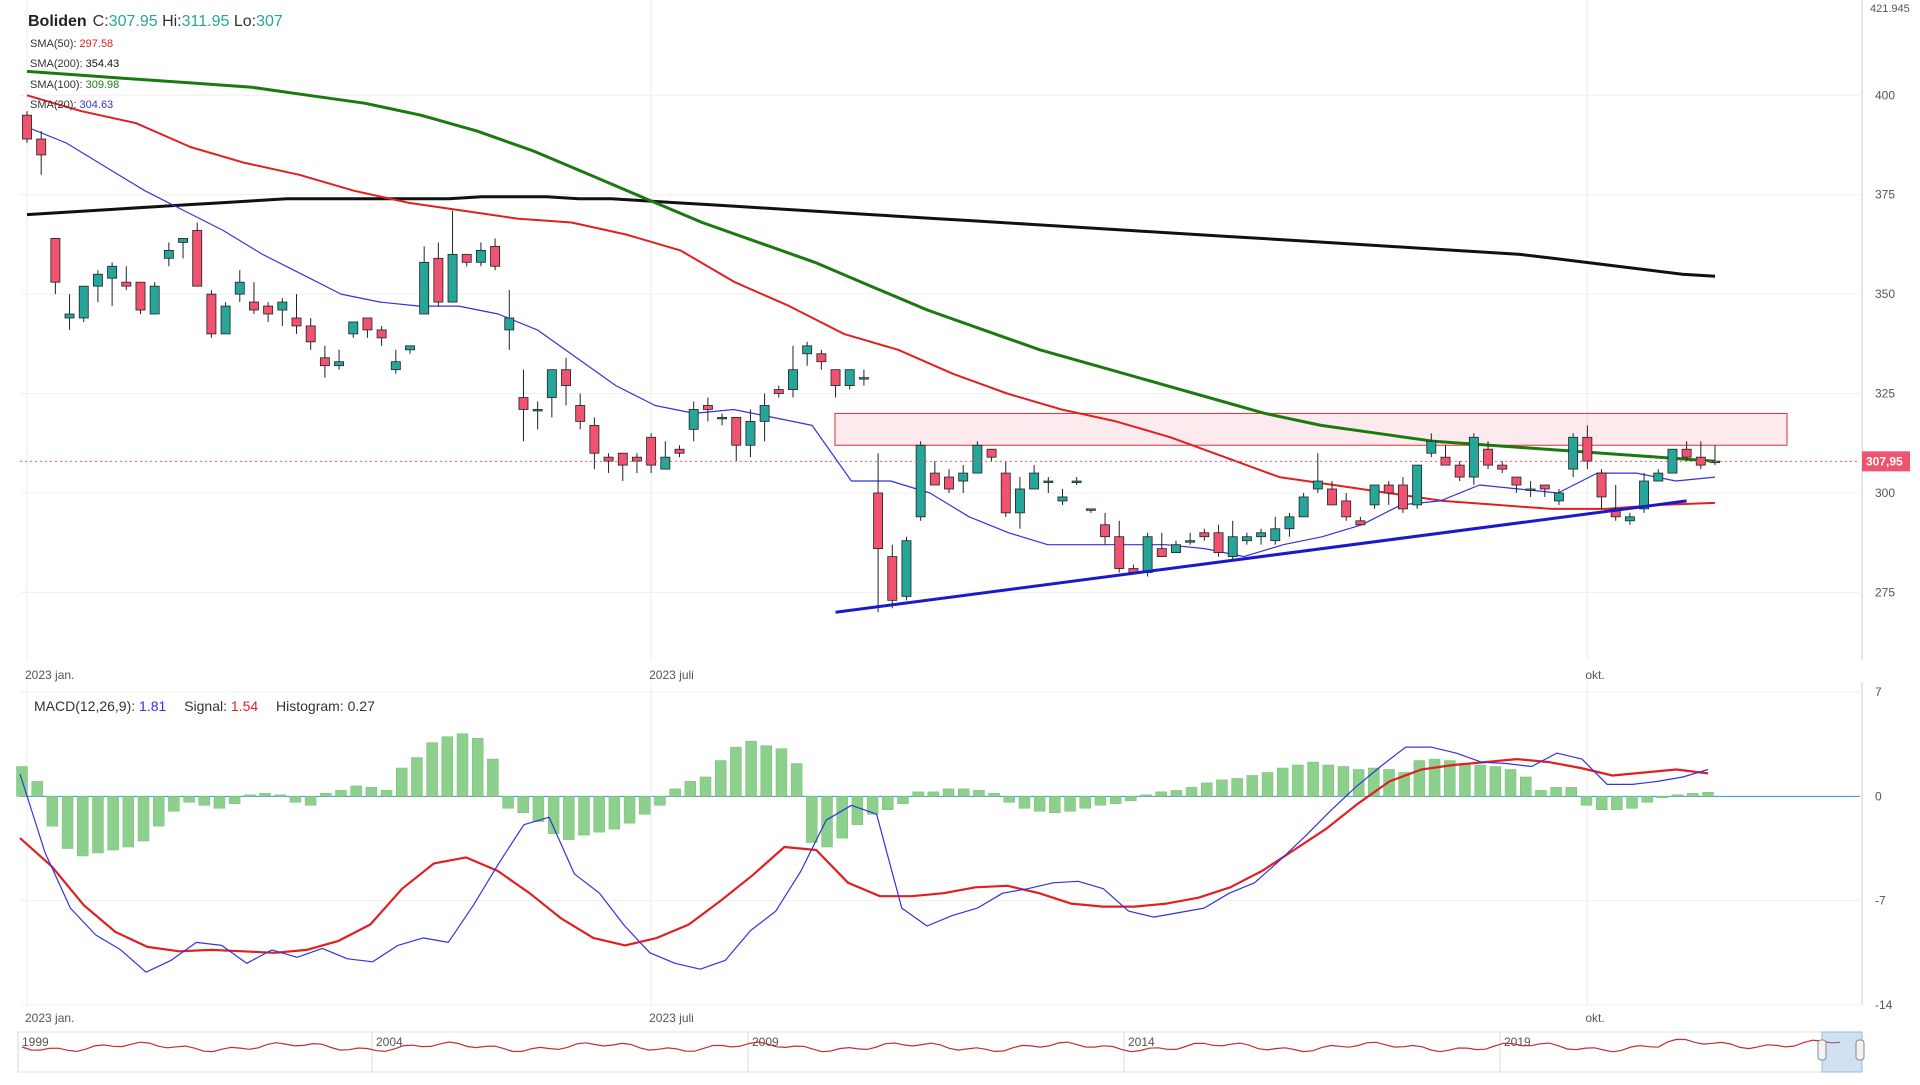 This screenshot has width=1920, height=1085. What do you see at coordinates (1884, 1005) in the screenshot?
I see `macd-tick-label: -14` at bounding box center [1884, 1005].